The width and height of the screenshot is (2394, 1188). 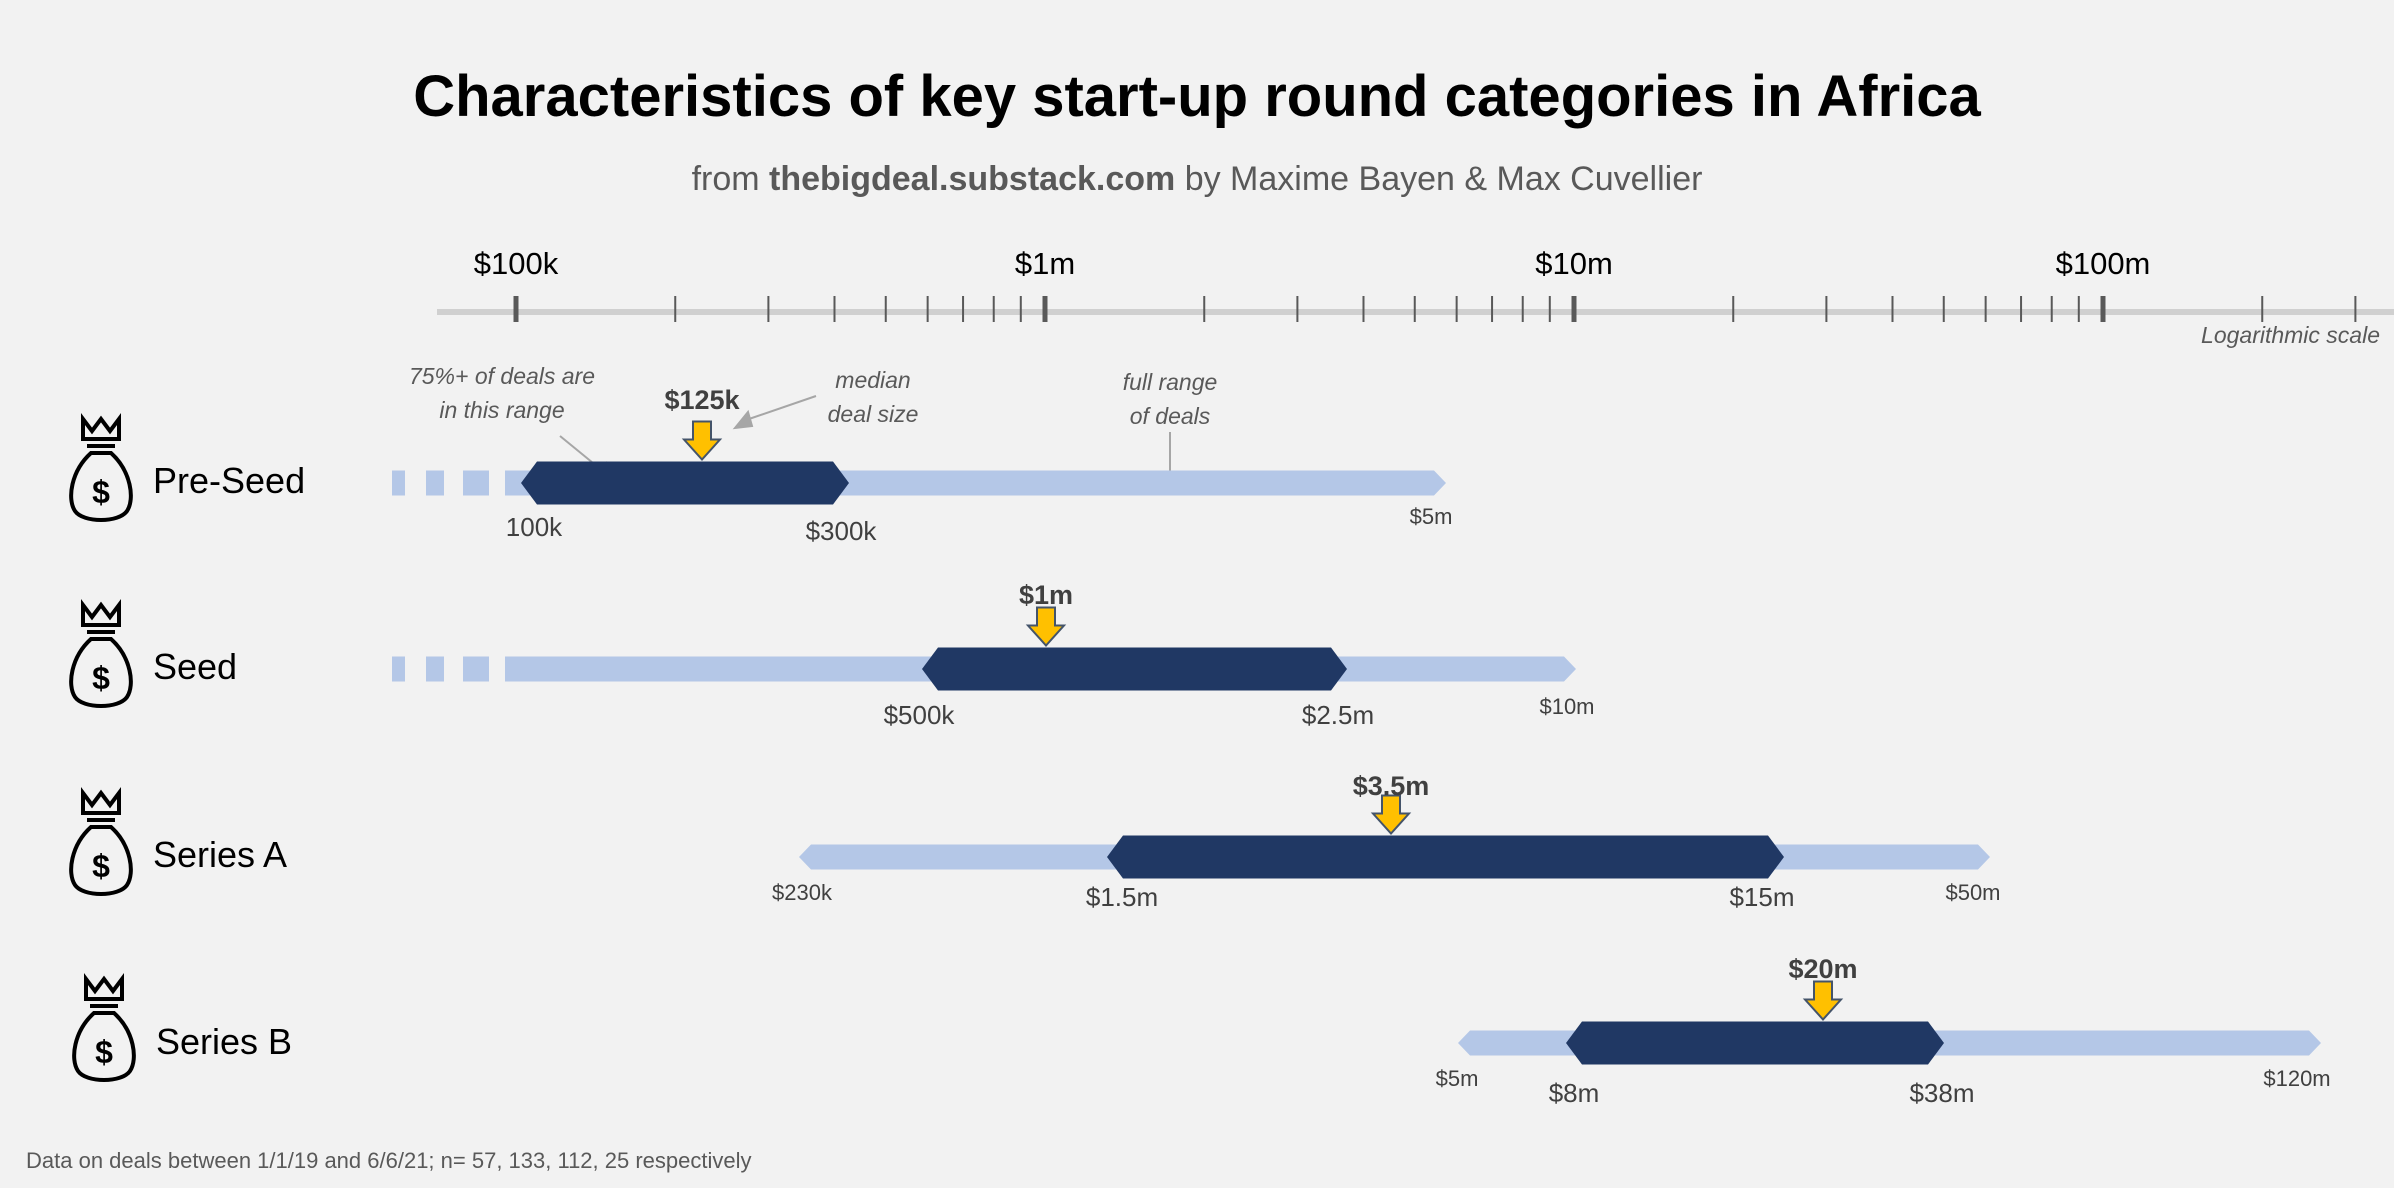 I want to click on round-name: Series A, so click(x=220, y=854).